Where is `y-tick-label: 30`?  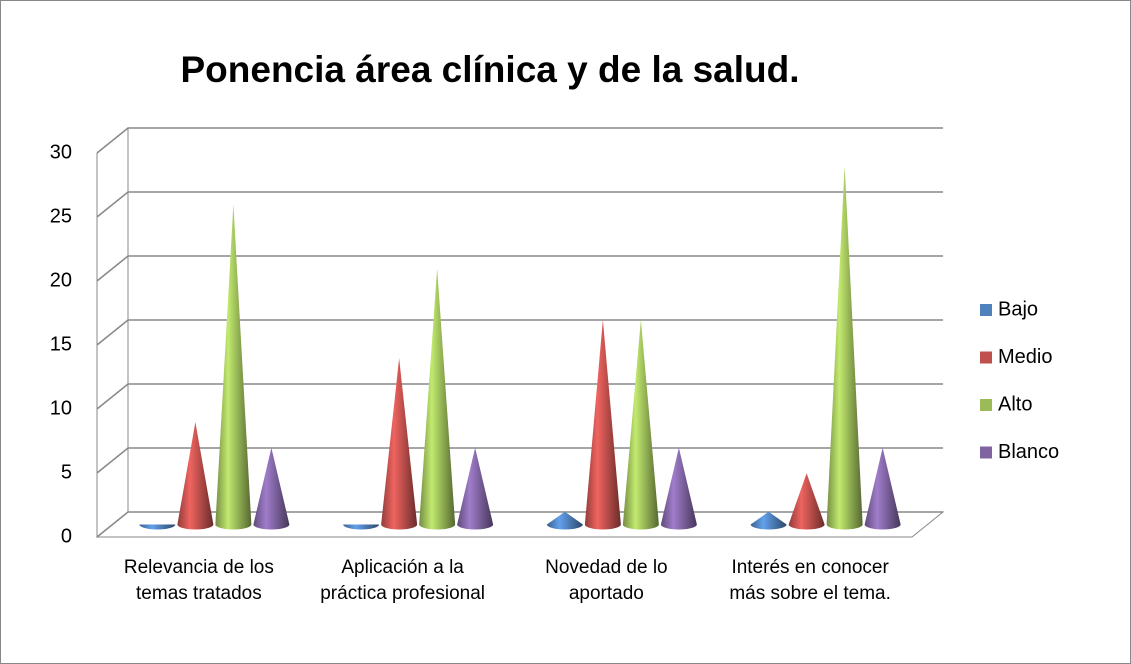
y-tick-label: 30 is located at coordinates (61, 152).